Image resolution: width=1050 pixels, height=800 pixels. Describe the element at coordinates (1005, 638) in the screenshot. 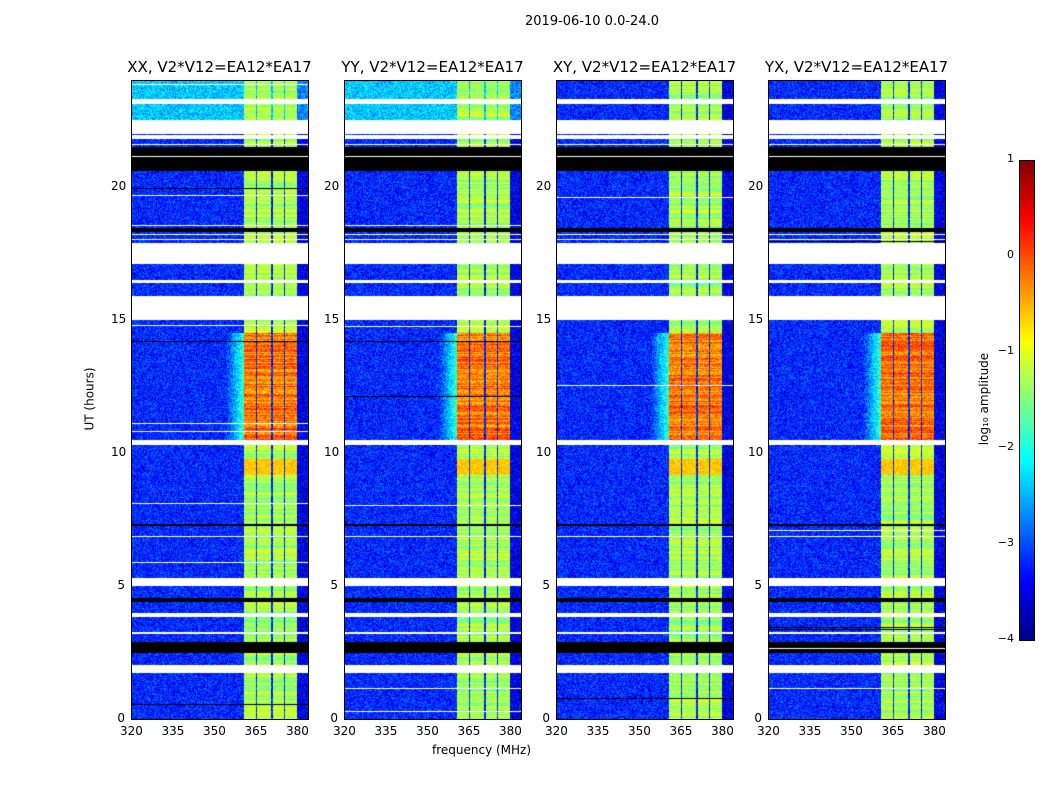

I see `colorbar-tick-label: −4` at that location.